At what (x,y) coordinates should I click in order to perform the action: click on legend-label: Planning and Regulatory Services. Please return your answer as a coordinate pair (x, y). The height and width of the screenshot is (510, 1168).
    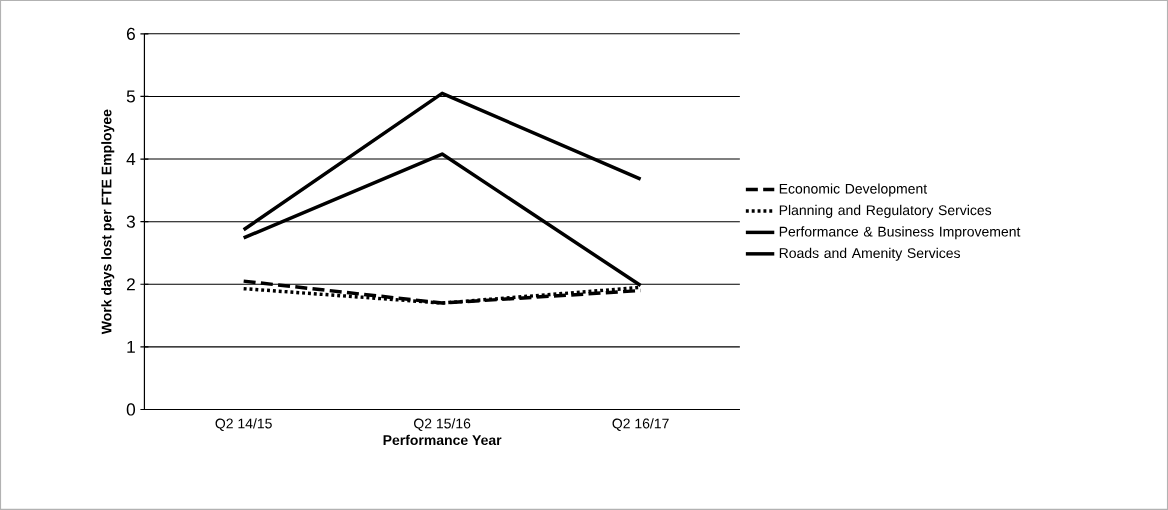
    Looking at the image, I should click on (885, 211).